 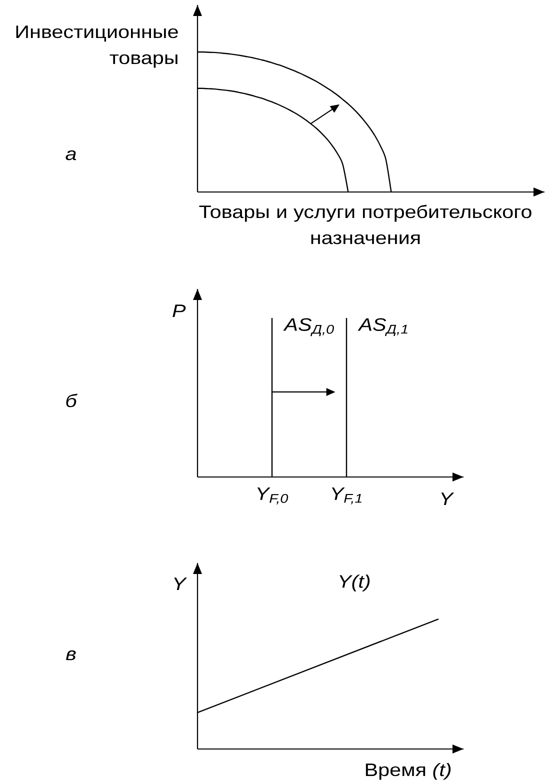 I want to click on text: в, so click(x=71, y=655).